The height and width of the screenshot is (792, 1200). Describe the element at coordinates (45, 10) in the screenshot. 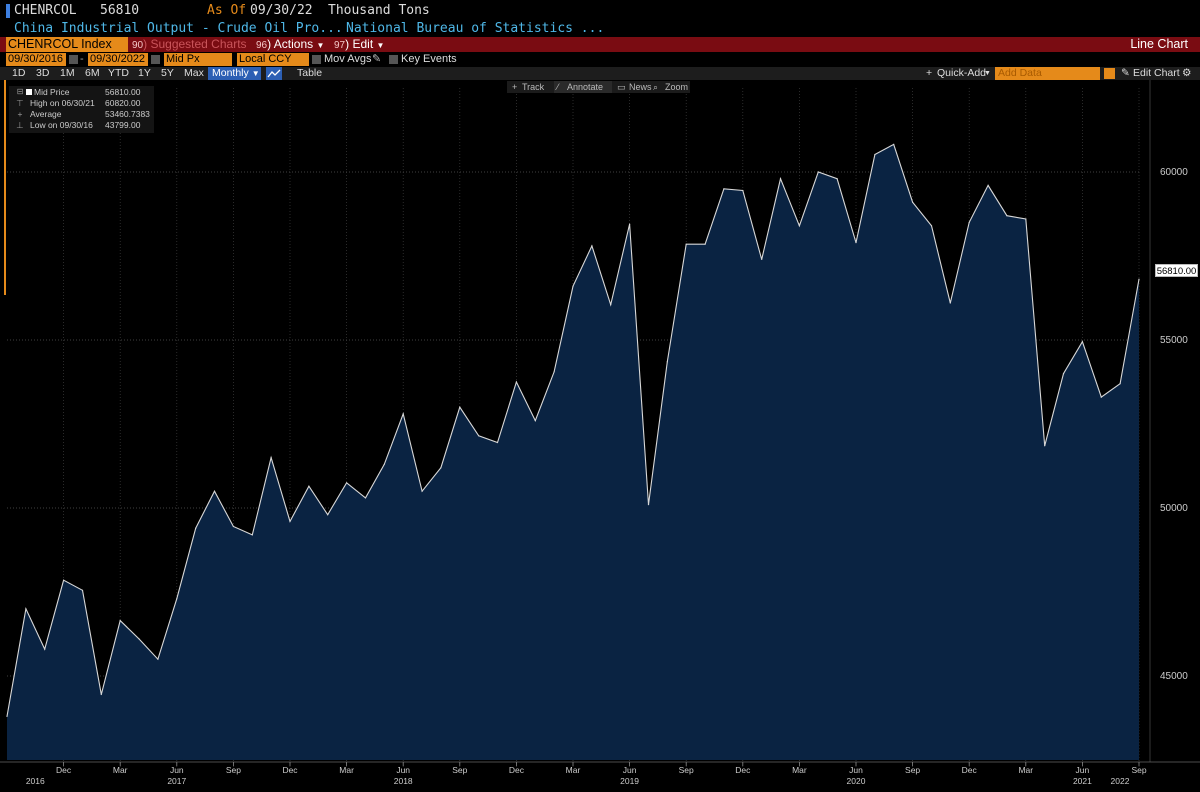

I see `ticker-symbol: CHENRCOL` at that location.